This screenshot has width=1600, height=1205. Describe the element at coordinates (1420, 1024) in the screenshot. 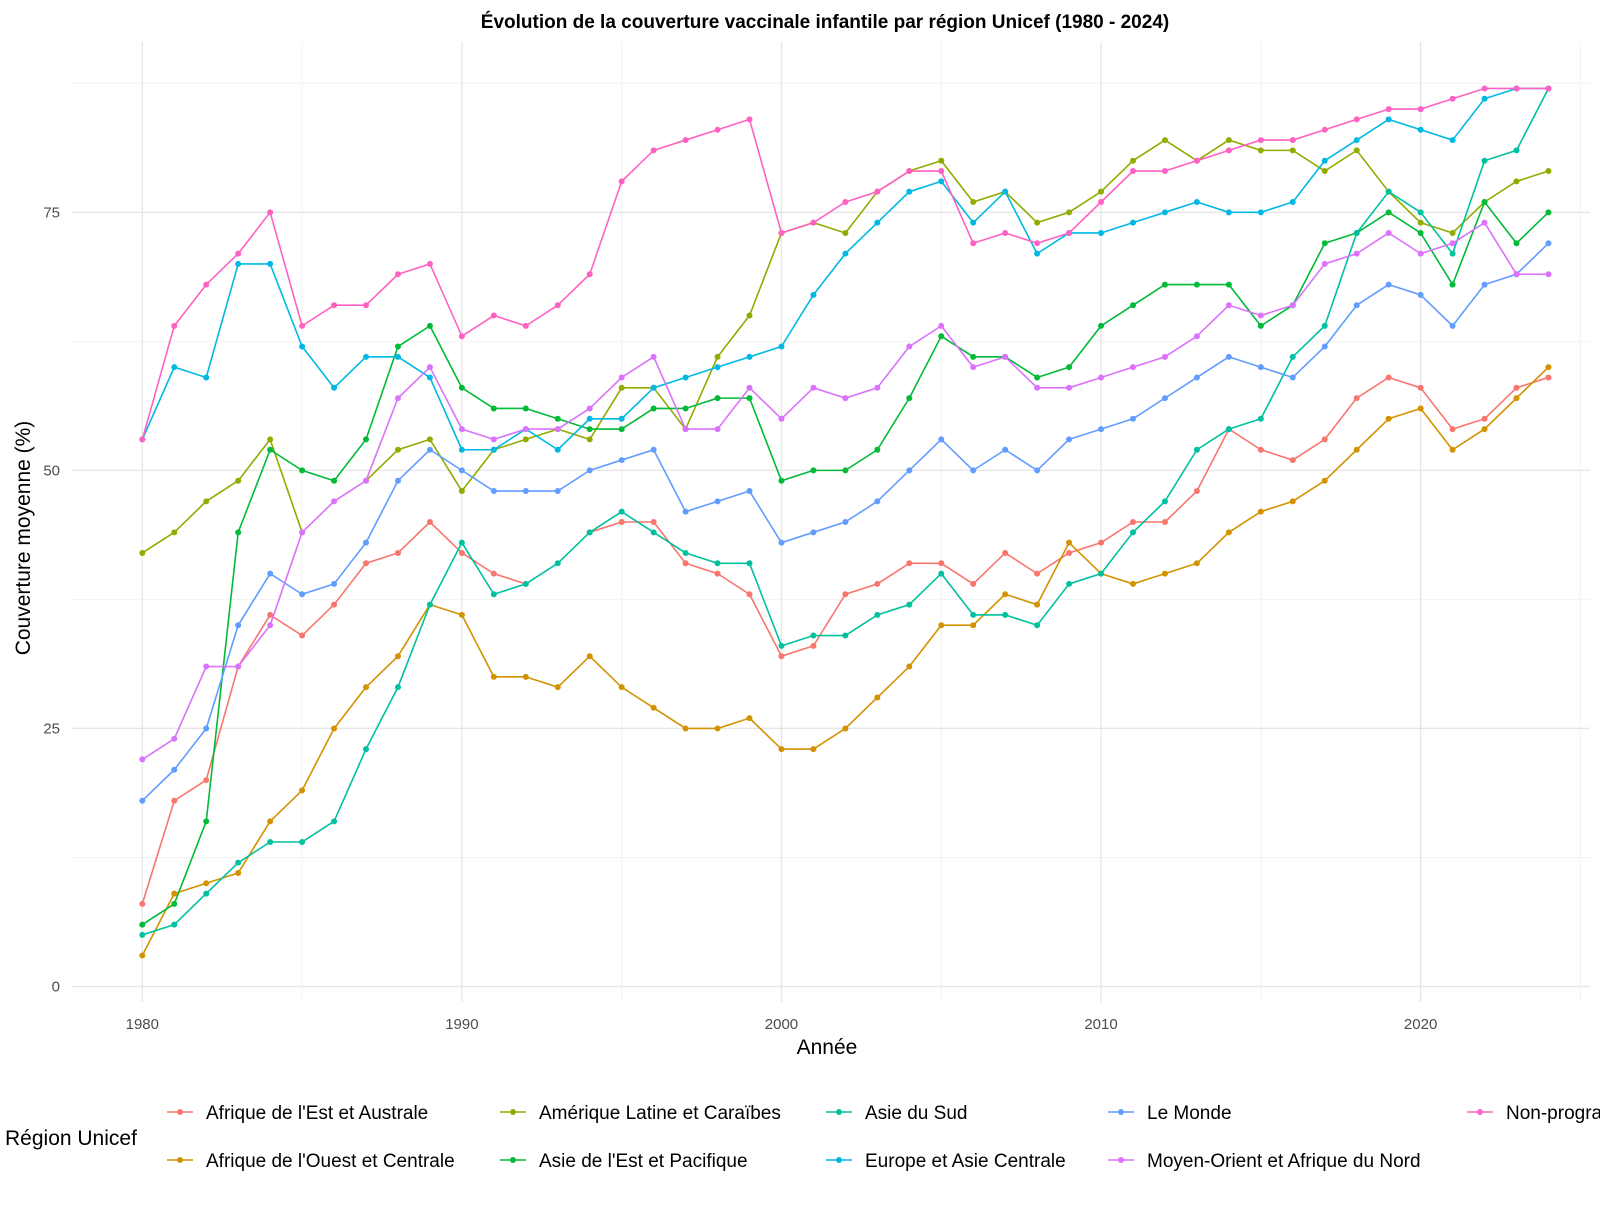

I see `x-tick-label: 2020` at that location.